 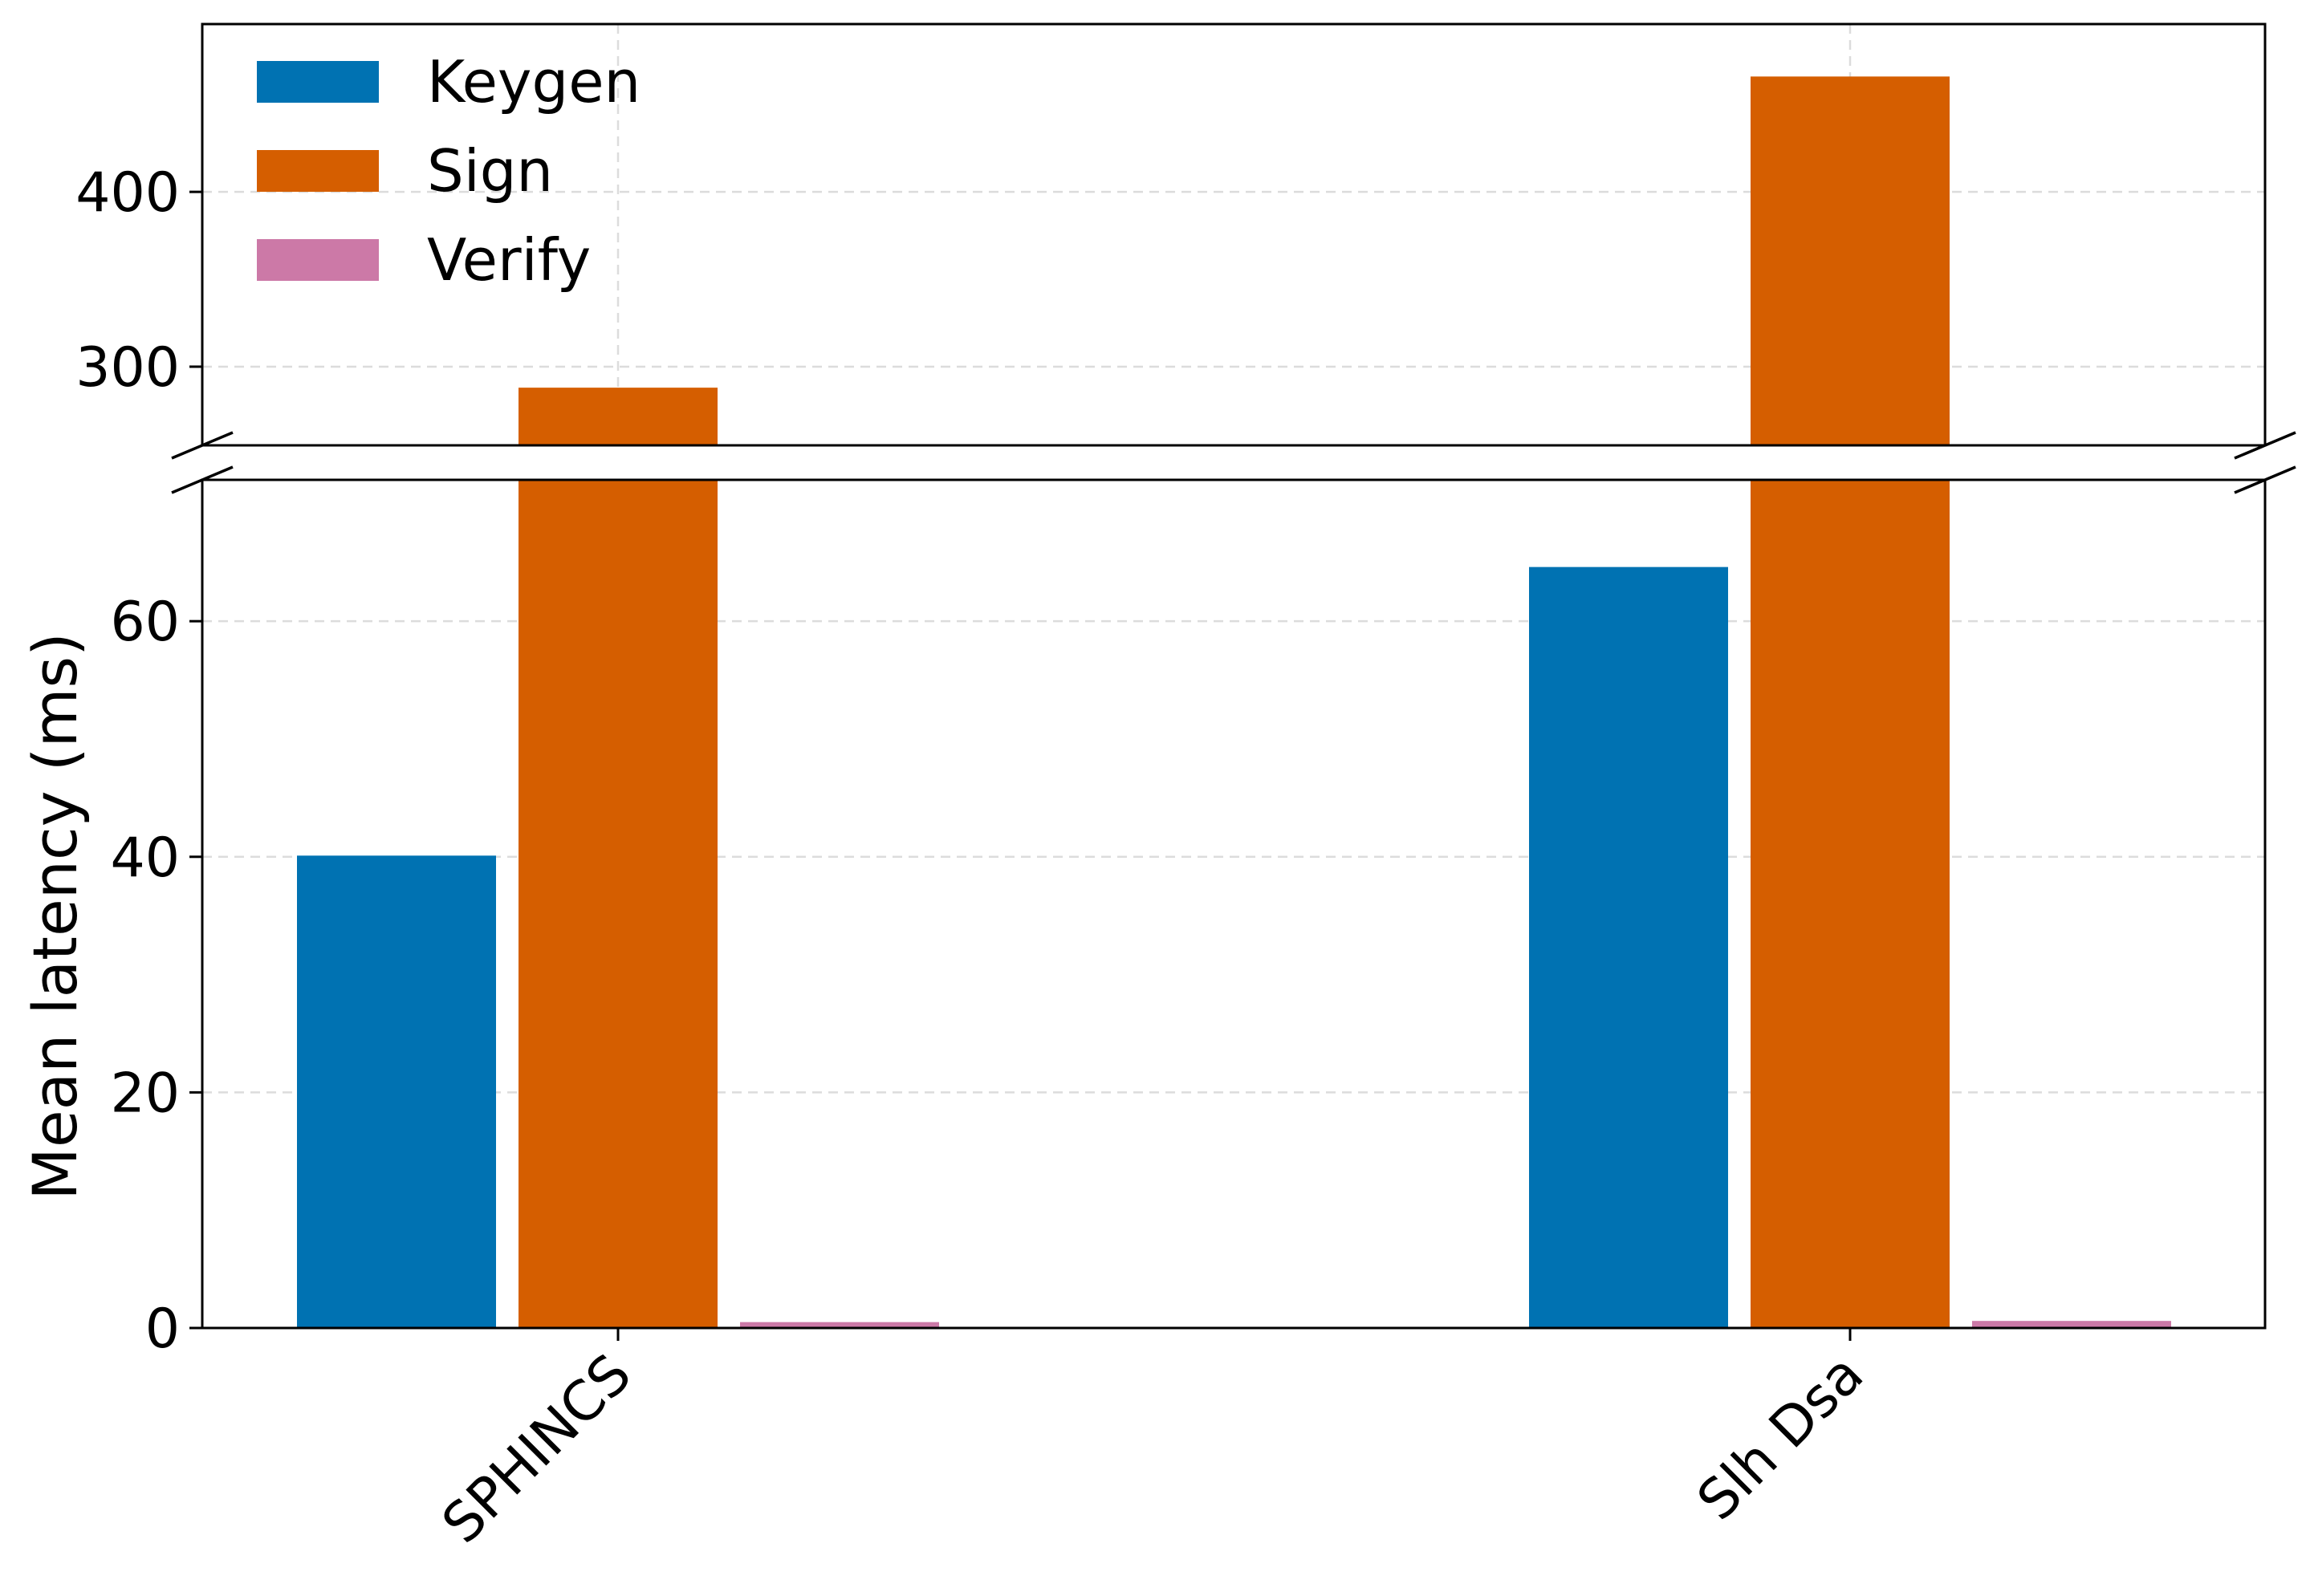 What do you see at coordinates (318, 260) in the screenshot?
I see `legend-swatch-verify` at bounding box center [318, 260].